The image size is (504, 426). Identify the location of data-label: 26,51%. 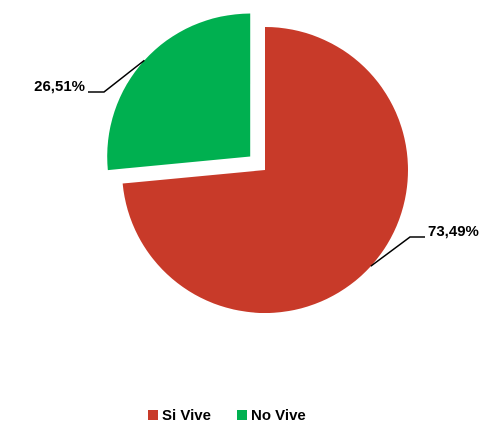
(59, 86).